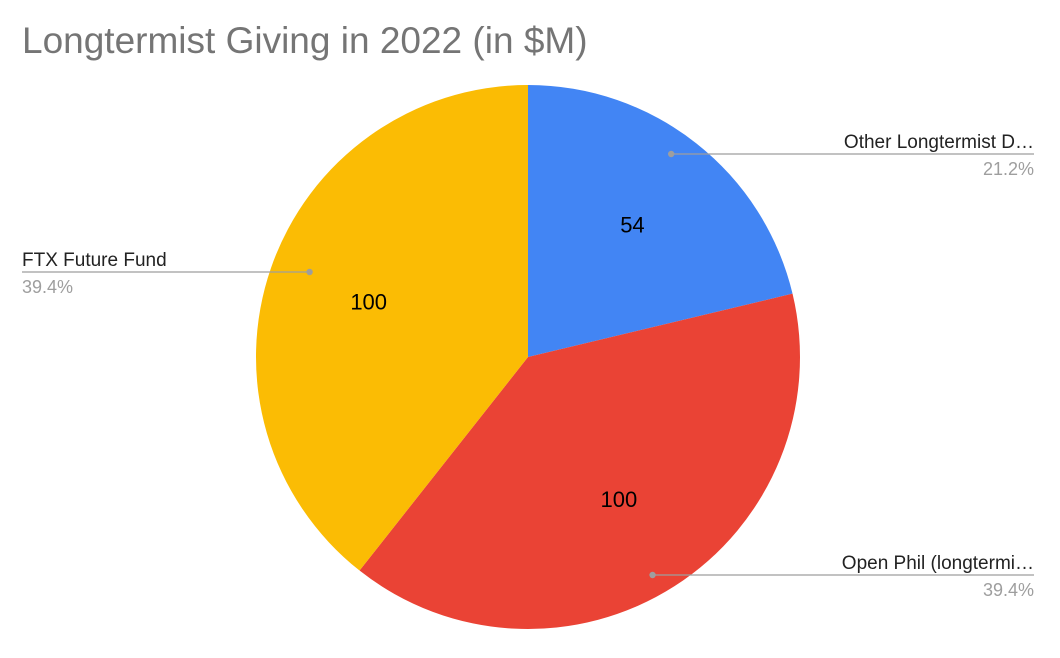 The height and width of the screenshot is (658, 1060). Describe the element at coordinates (660, 221) in the screenshot. I see `pie-slice` at that location.